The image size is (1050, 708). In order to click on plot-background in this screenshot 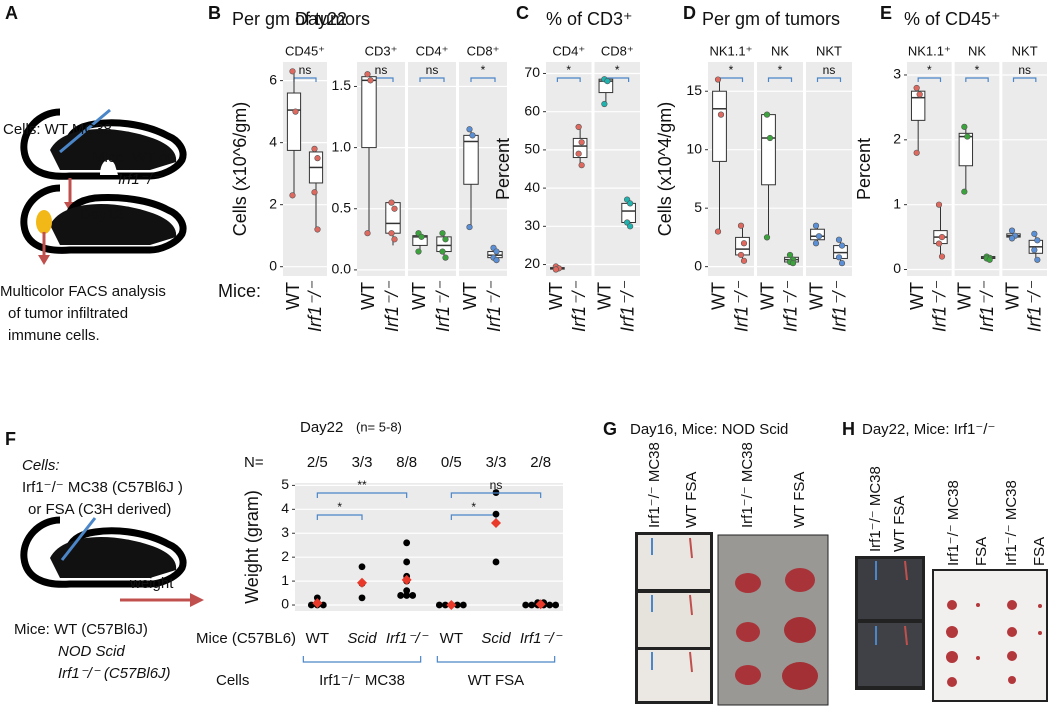, I will do `click(977, 169)`.